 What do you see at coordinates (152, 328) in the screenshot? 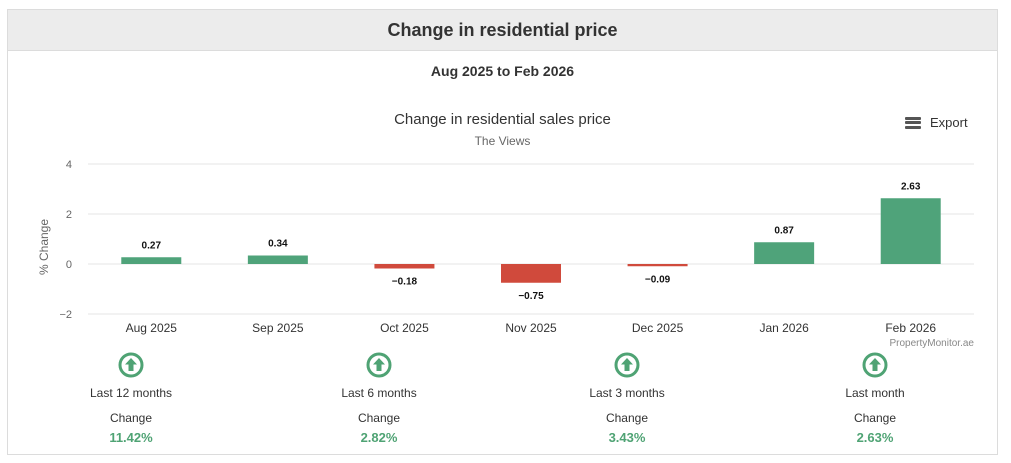
I see `x-tick-label: Aug 2025` at bounding box center [152, 328].